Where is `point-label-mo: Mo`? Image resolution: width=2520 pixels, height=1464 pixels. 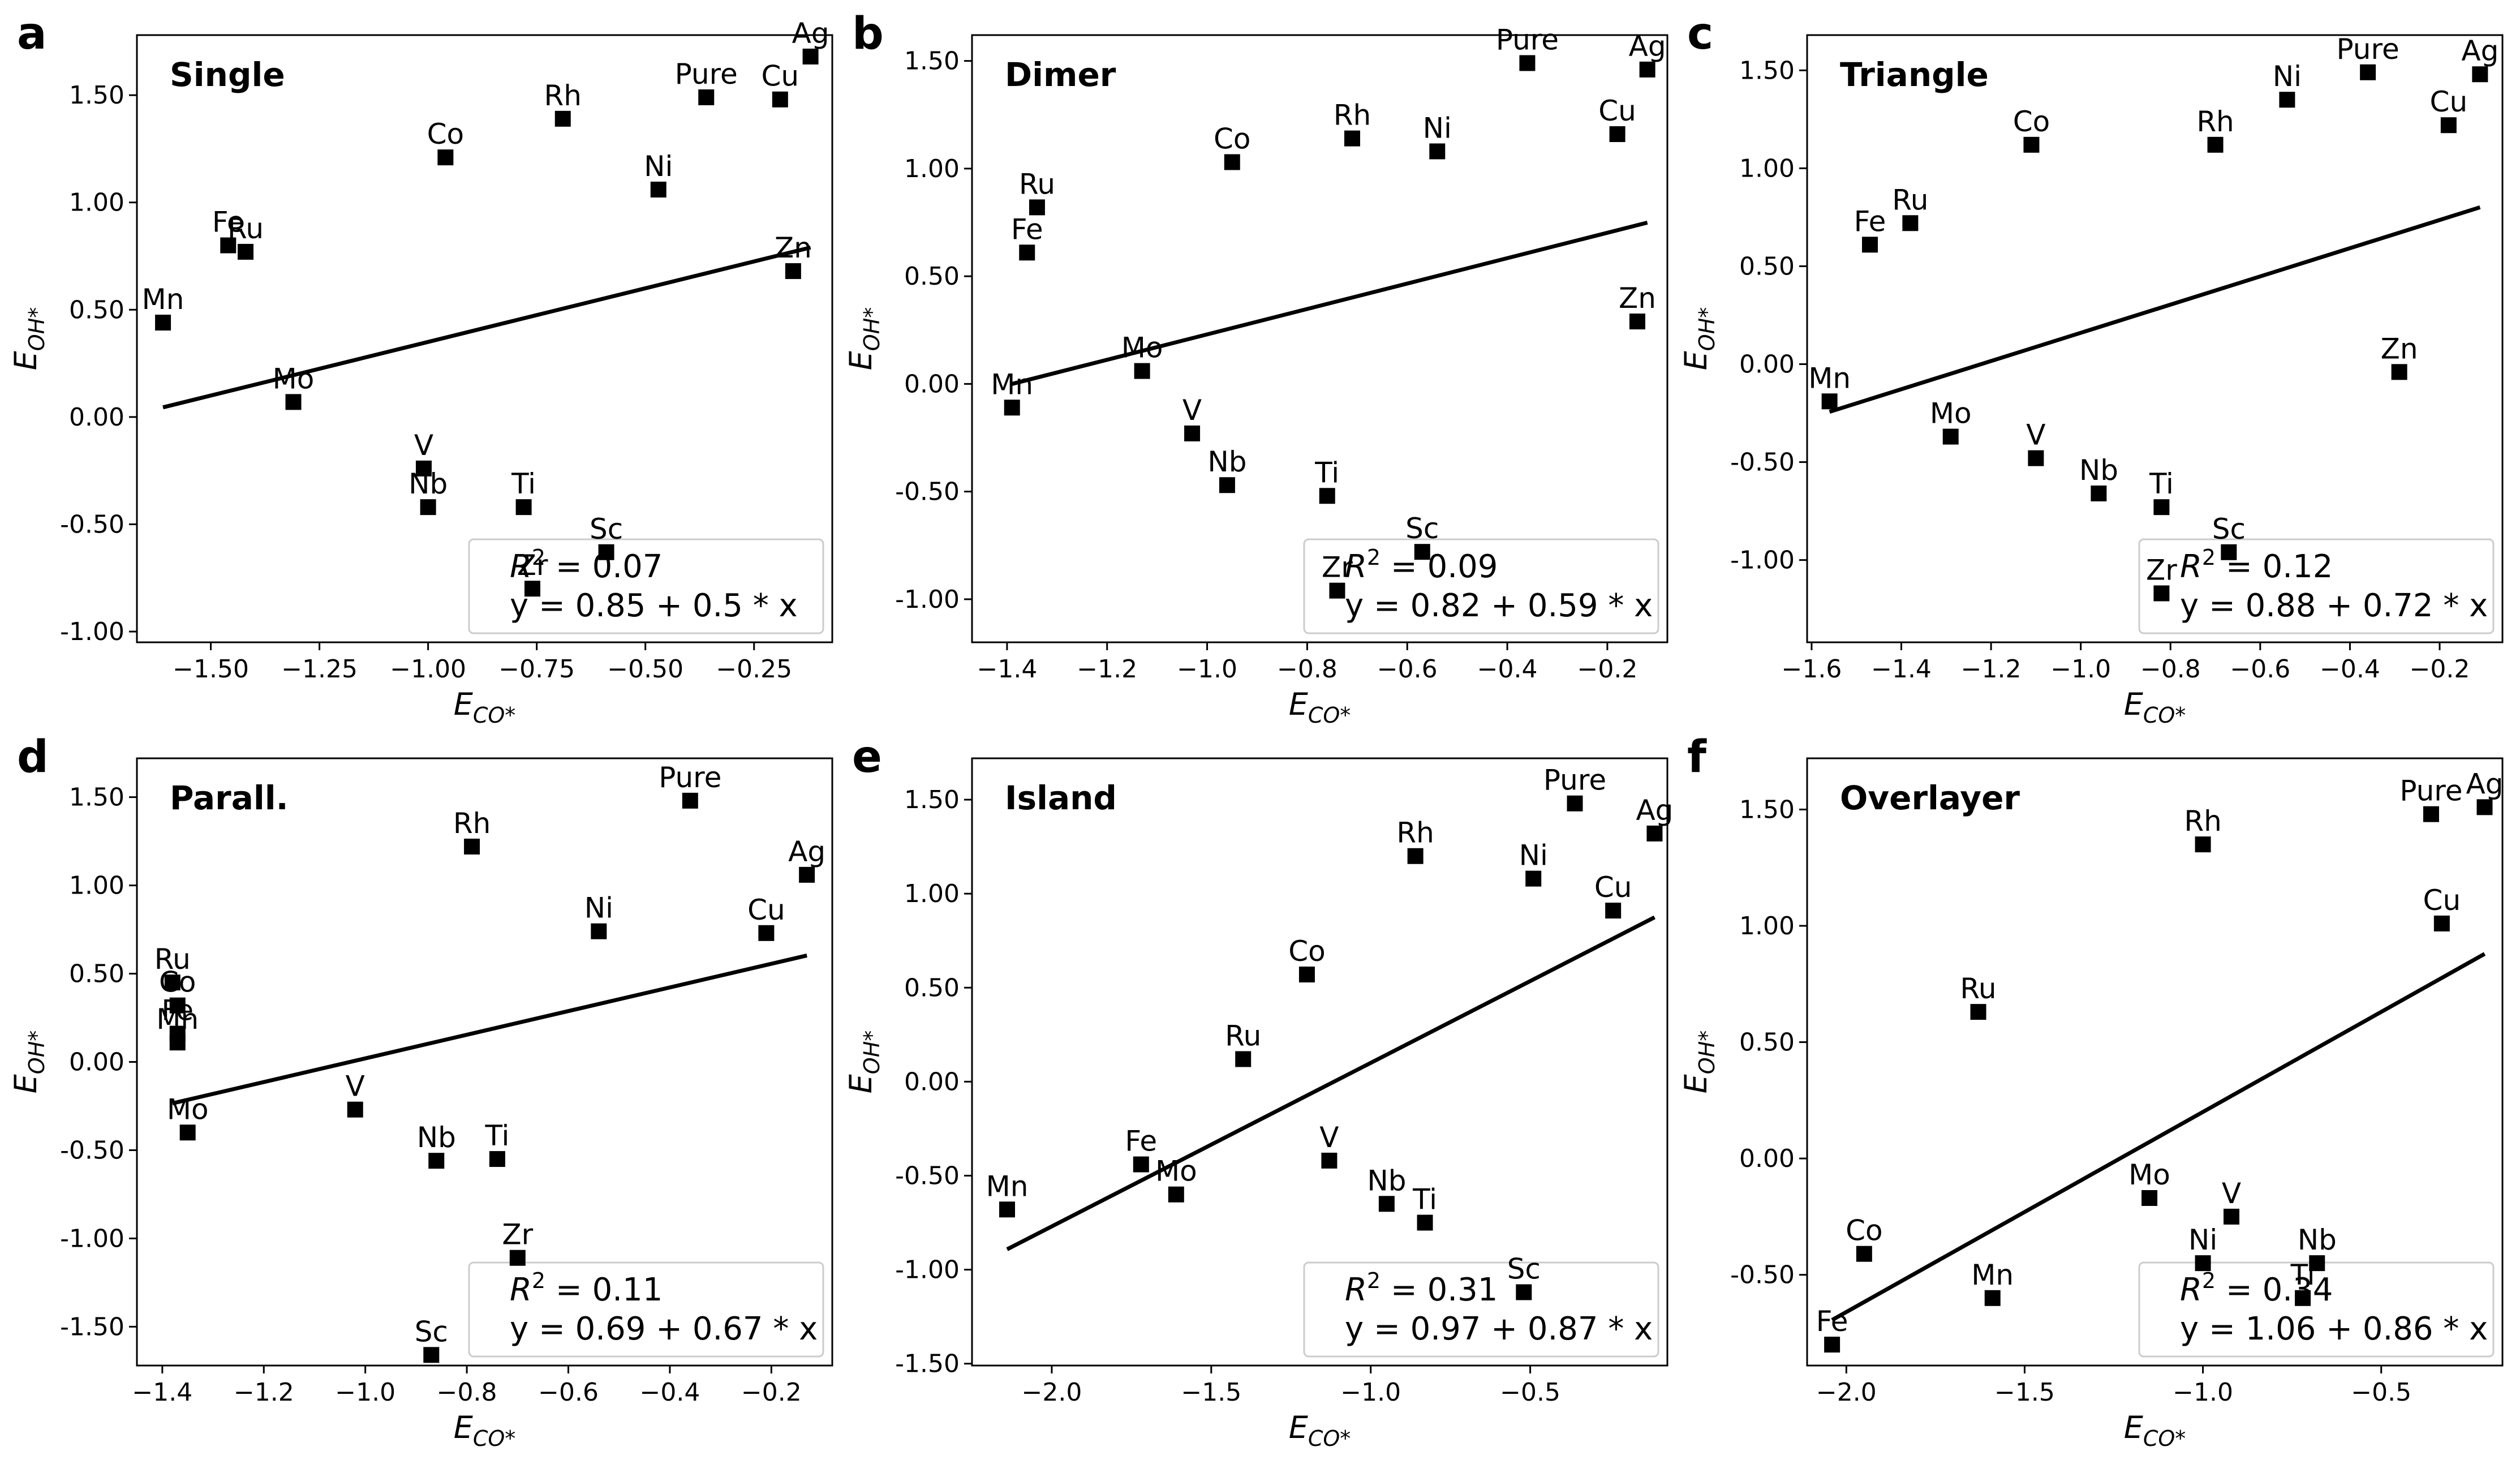
point-label-mo: Mo is located at coordinates (294, 378).